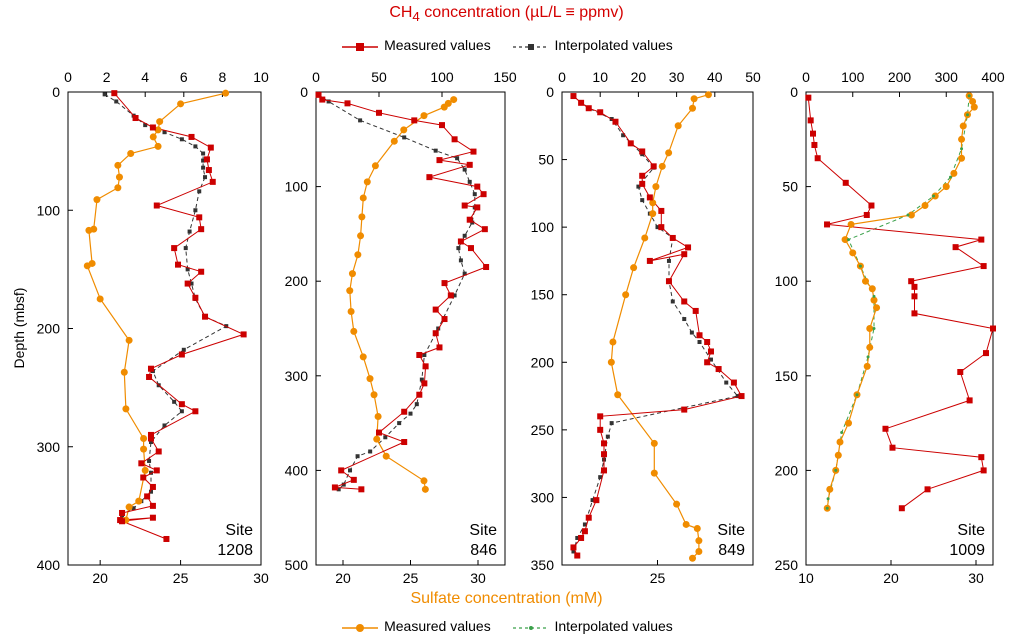  Describe the element at coordinates (613, 45) in the screenshot. I see `legend-top-interp-label: Interpolated values` at that location.